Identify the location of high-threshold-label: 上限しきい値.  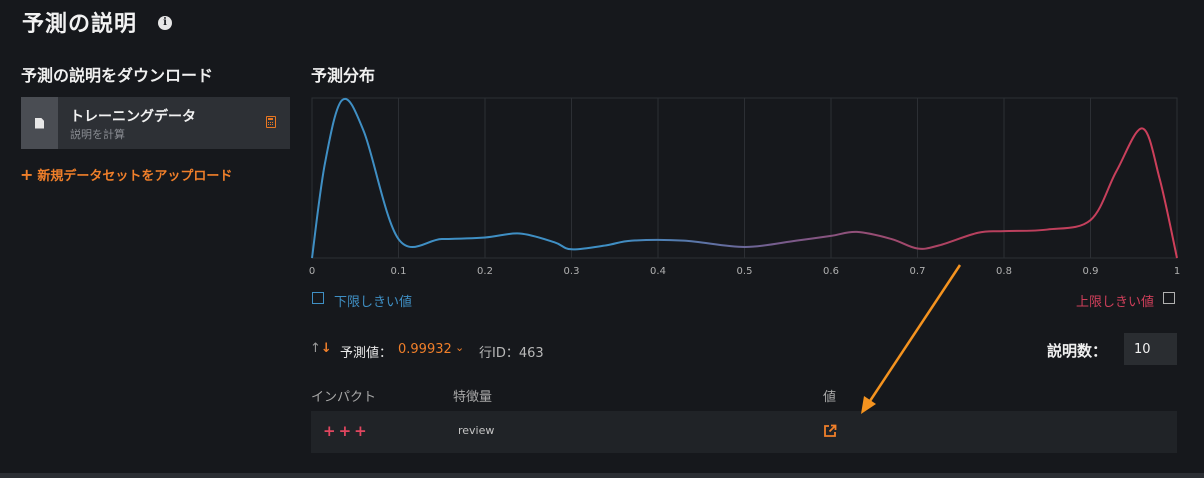
(1115, 302).